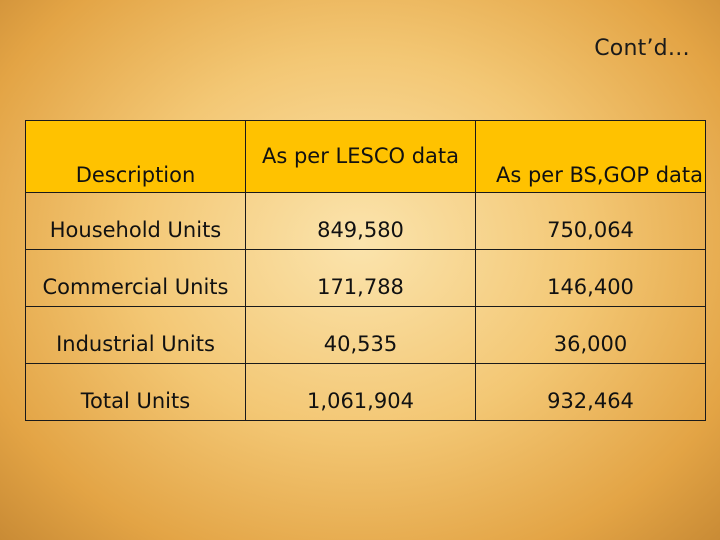 The width and height of the screenshot is (720, 540). What do you see at coordinates (135, 156) in the screenshot?
I see `header-description: Description` at bounding box center [135, 156].